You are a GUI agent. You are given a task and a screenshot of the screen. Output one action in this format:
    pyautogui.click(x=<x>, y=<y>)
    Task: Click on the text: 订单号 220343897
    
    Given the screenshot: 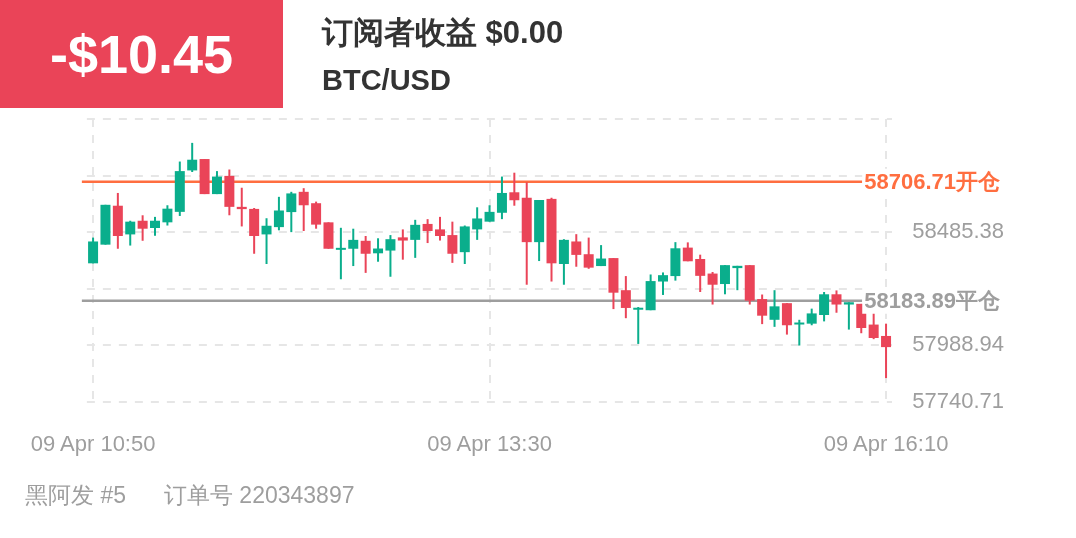 What is the action you would take?
    pyautogui.click(x=259, y=495)
    